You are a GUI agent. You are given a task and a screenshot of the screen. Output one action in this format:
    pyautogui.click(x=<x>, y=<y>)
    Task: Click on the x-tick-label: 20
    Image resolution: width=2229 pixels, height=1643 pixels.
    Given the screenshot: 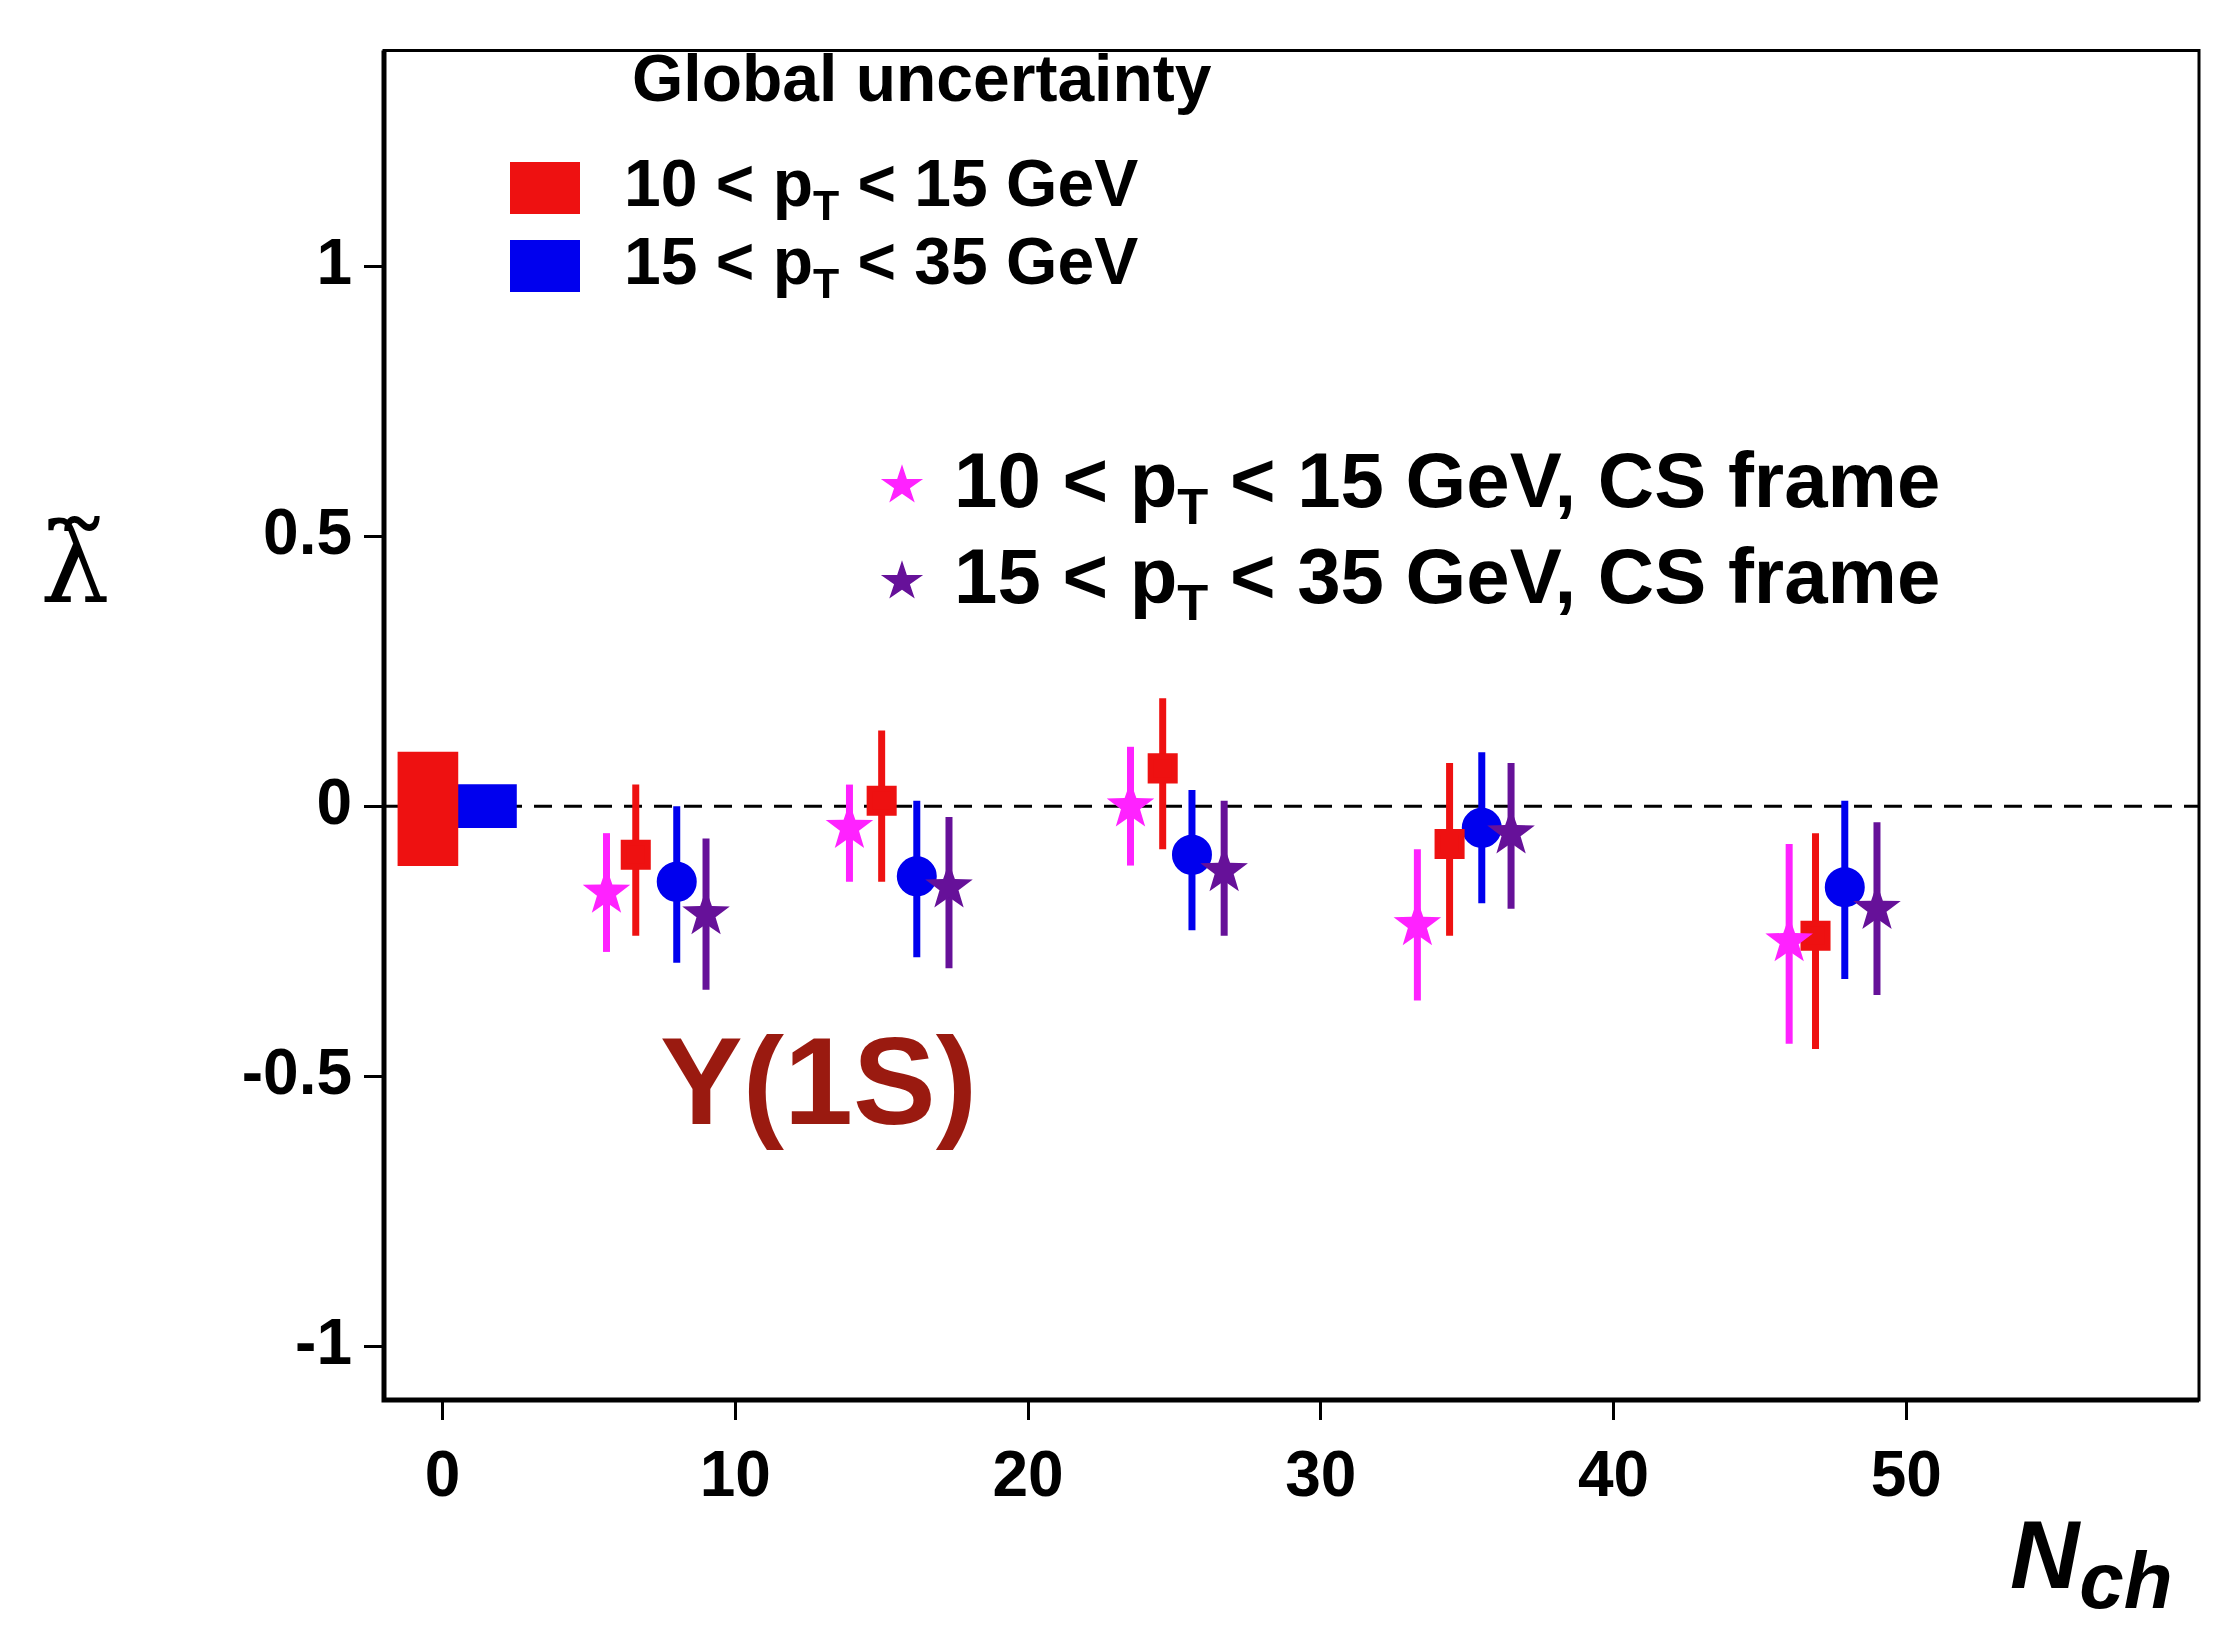 What is the action you would take?
    pyautogui.click(x=1028, y=1474)
    